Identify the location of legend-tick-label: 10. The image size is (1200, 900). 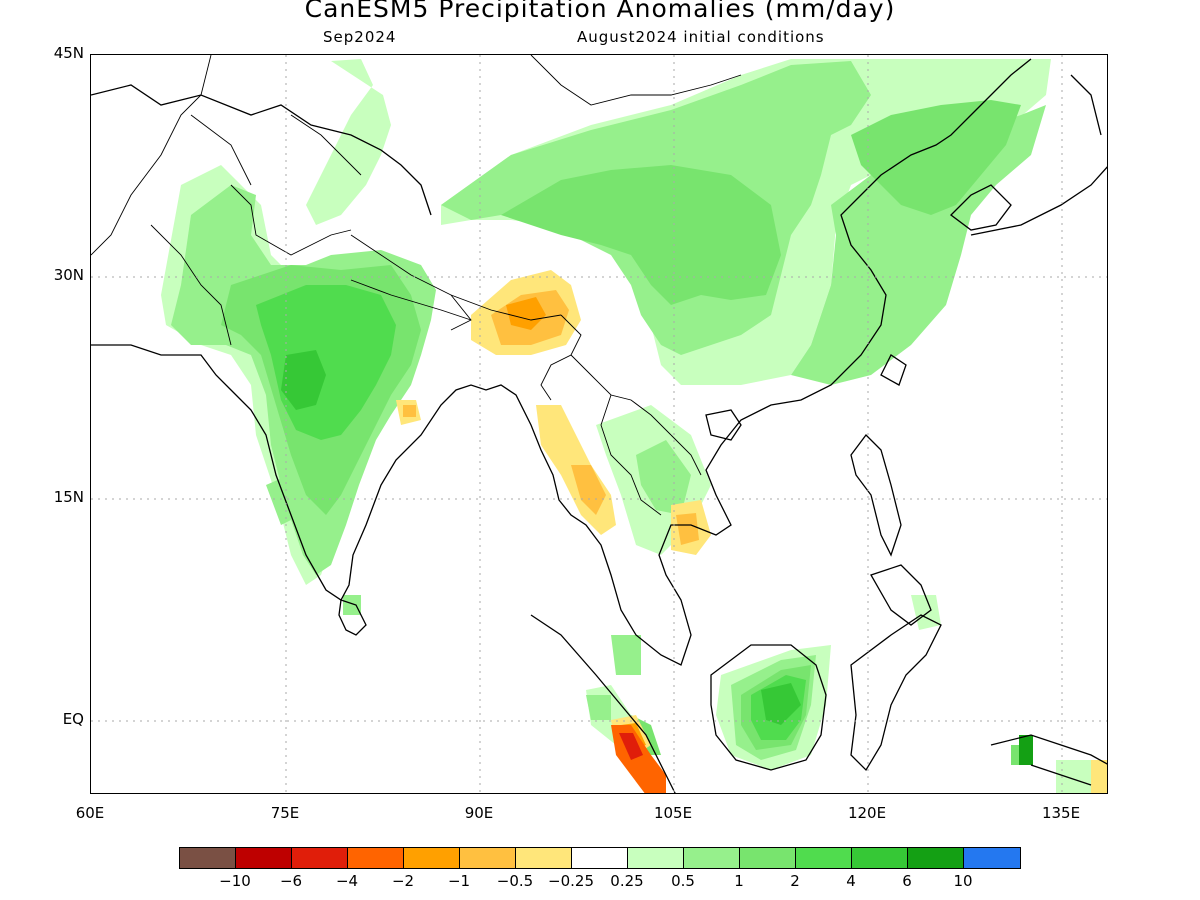
(963, 881).